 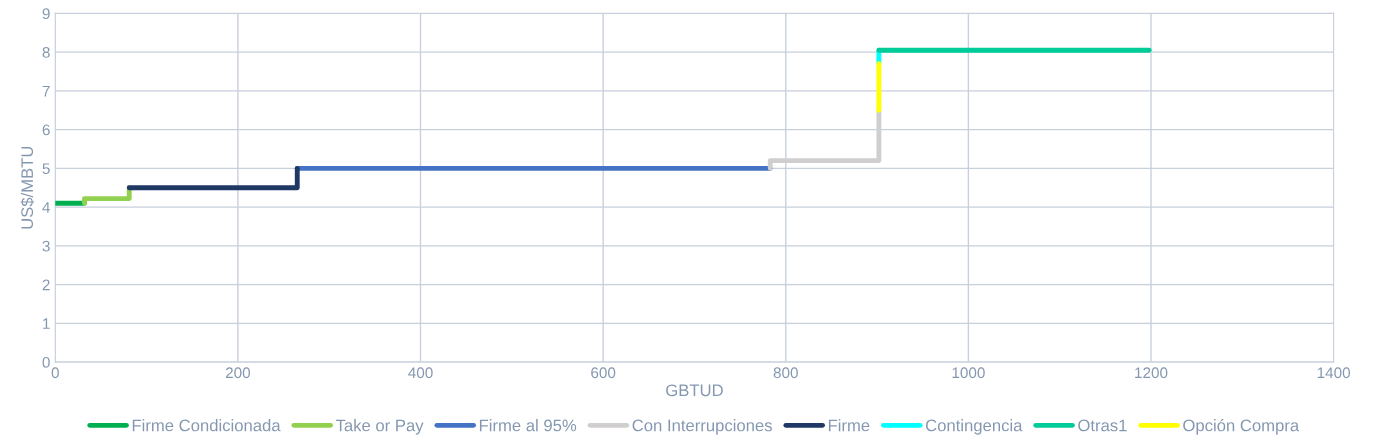 What do you see at coordinates (974, 427) in the screenshot?
I see `legend-label: Contingencia` at bounding box center [974, 427].